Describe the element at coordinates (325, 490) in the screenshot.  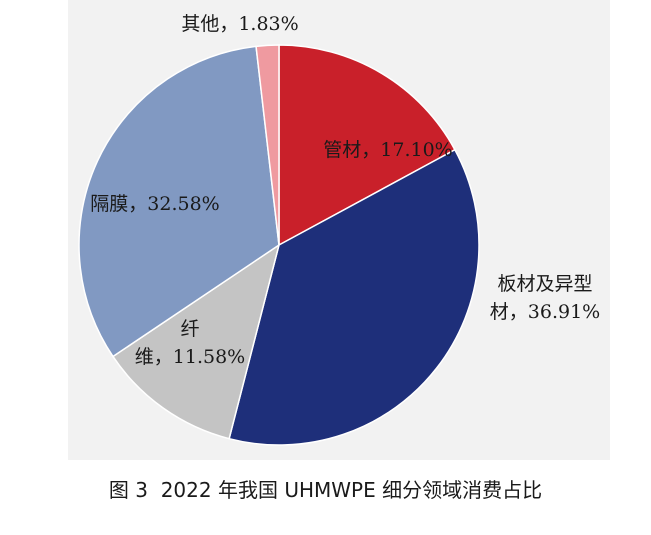
I see `figure-caption: 图 3 2022 年我国 UHMWPE 细分领域消费占比` at that location.